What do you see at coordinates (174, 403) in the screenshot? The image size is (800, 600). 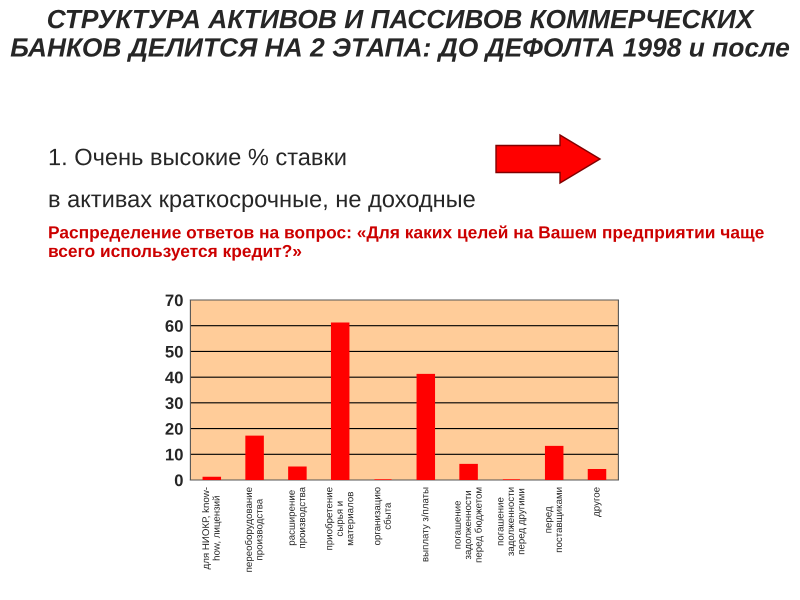 I see `y-tick-label: 30` at bounding box center [174, 403].